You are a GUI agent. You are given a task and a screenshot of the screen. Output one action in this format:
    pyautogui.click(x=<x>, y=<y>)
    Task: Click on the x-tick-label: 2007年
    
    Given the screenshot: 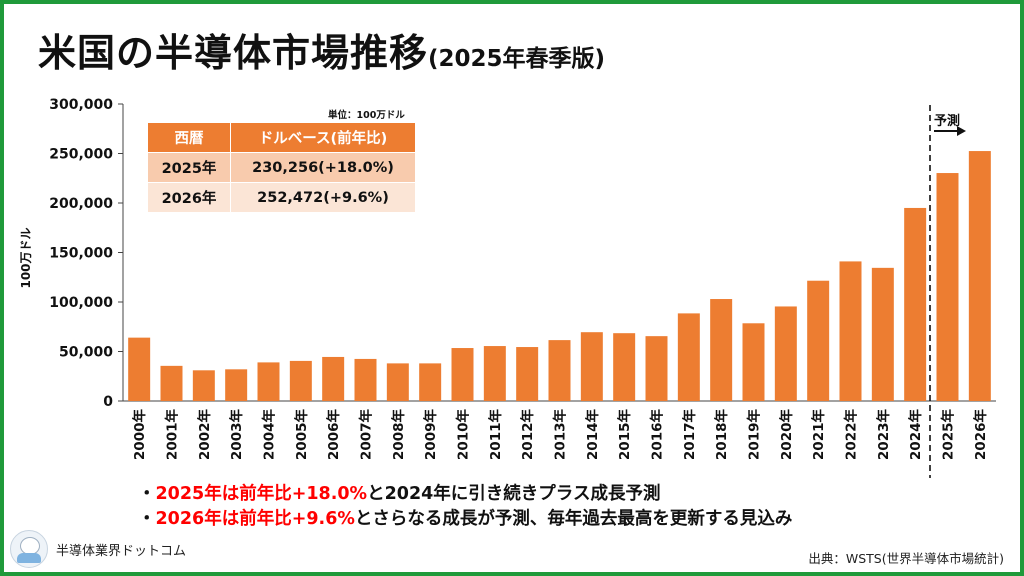 What is the action you would take?
    pyautogui.click(x=366, y=435)
    